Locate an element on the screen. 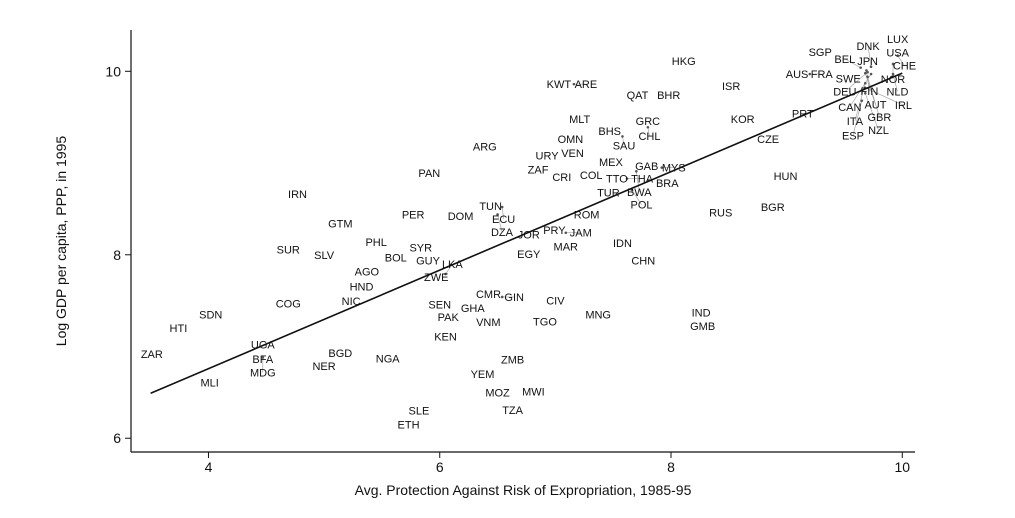  point-label-ita: ITA is located at coordinates (855, 122).